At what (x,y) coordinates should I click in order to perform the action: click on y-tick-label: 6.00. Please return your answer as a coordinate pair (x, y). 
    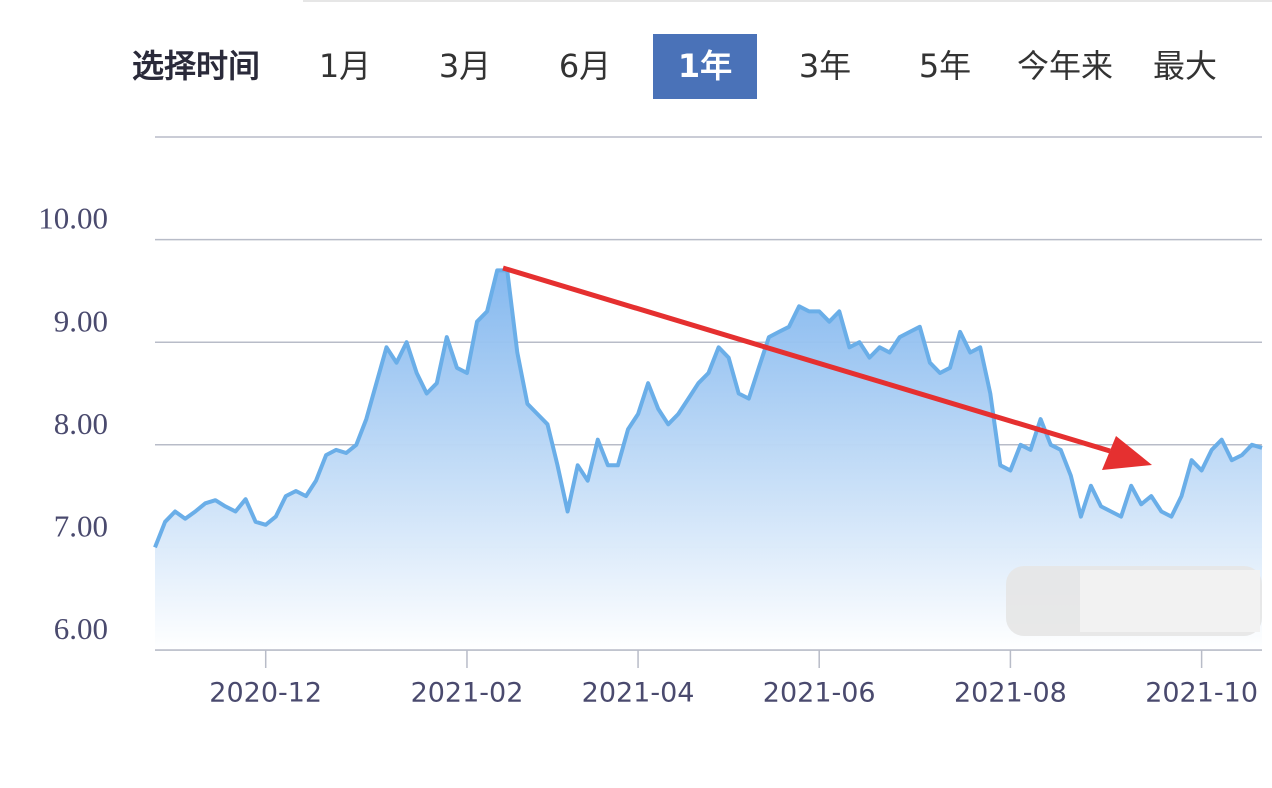
    Looking at the image, I should click on (81, 628).